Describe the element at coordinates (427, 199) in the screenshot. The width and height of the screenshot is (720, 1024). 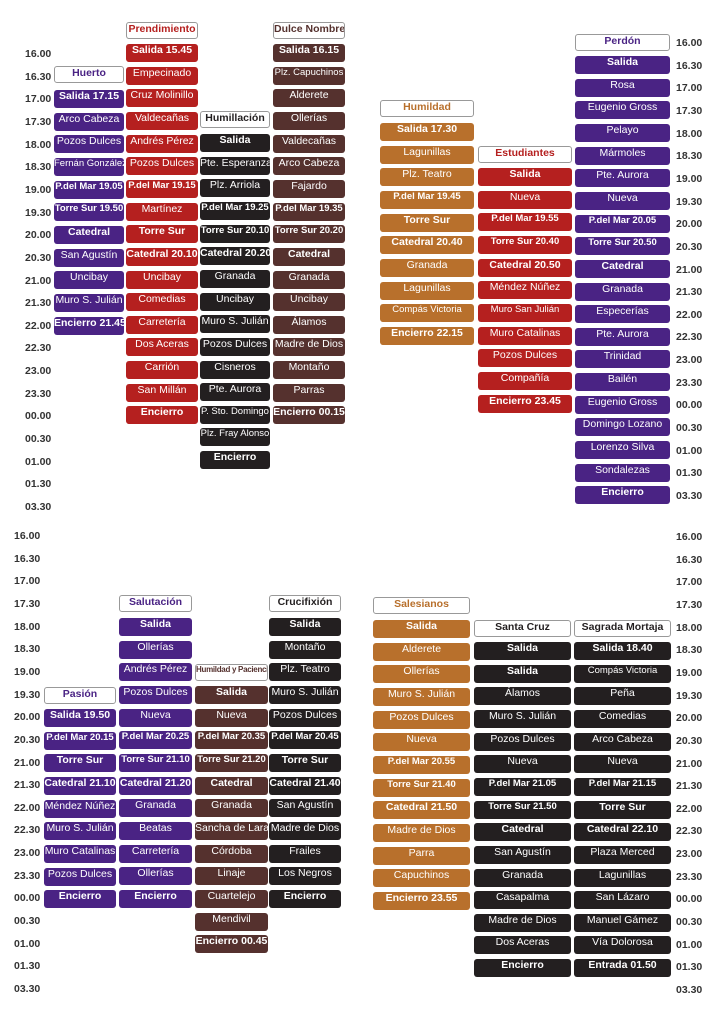
I see `route-stop: P.del Mar 19.45` at that location.